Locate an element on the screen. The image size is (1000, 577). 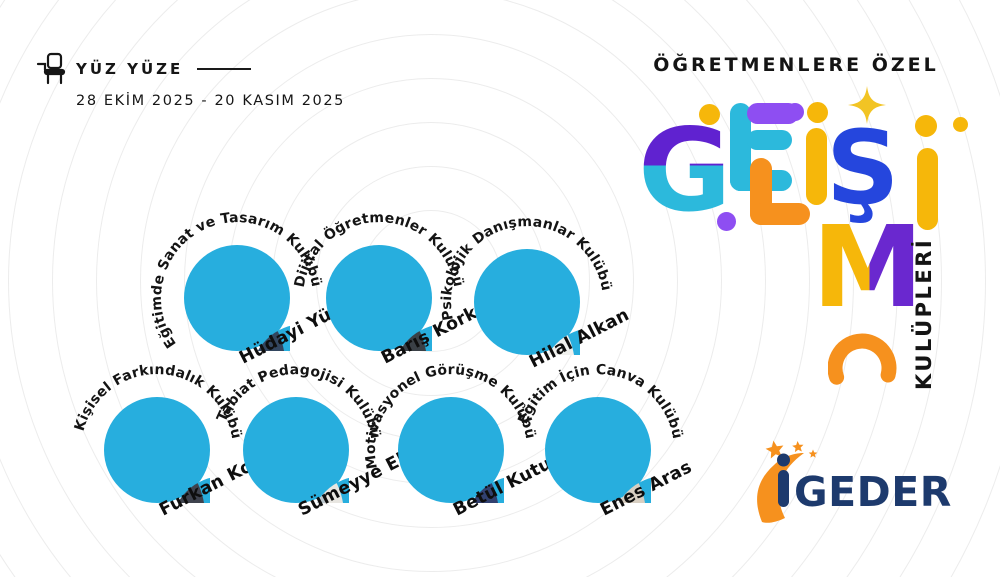
igeder-stars-icon is located at coordinates (791, 449).